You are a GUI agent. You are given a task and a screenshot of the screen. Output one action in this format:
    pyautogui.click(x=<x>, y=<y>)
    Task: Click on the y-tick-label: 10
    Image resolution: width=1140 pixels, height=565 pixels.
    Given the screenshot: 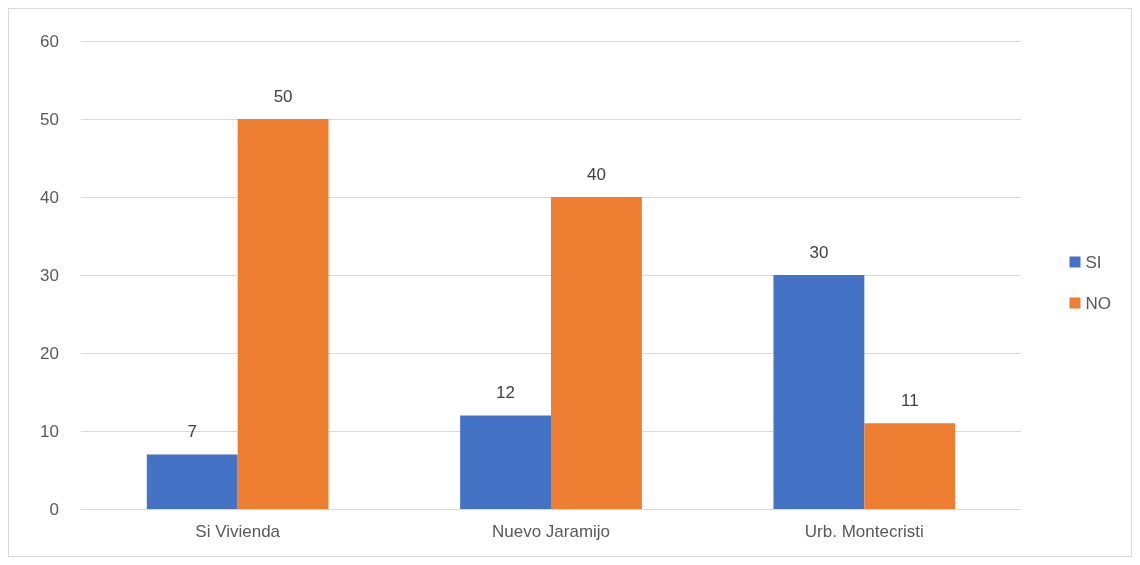 What is the action you would take?
    pyautogui.click(x=49, y=431)
    